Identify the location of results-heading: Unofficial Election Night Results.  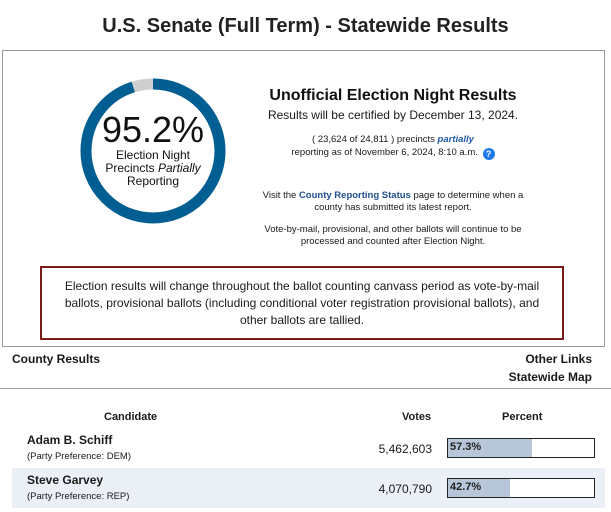
(393, 95).